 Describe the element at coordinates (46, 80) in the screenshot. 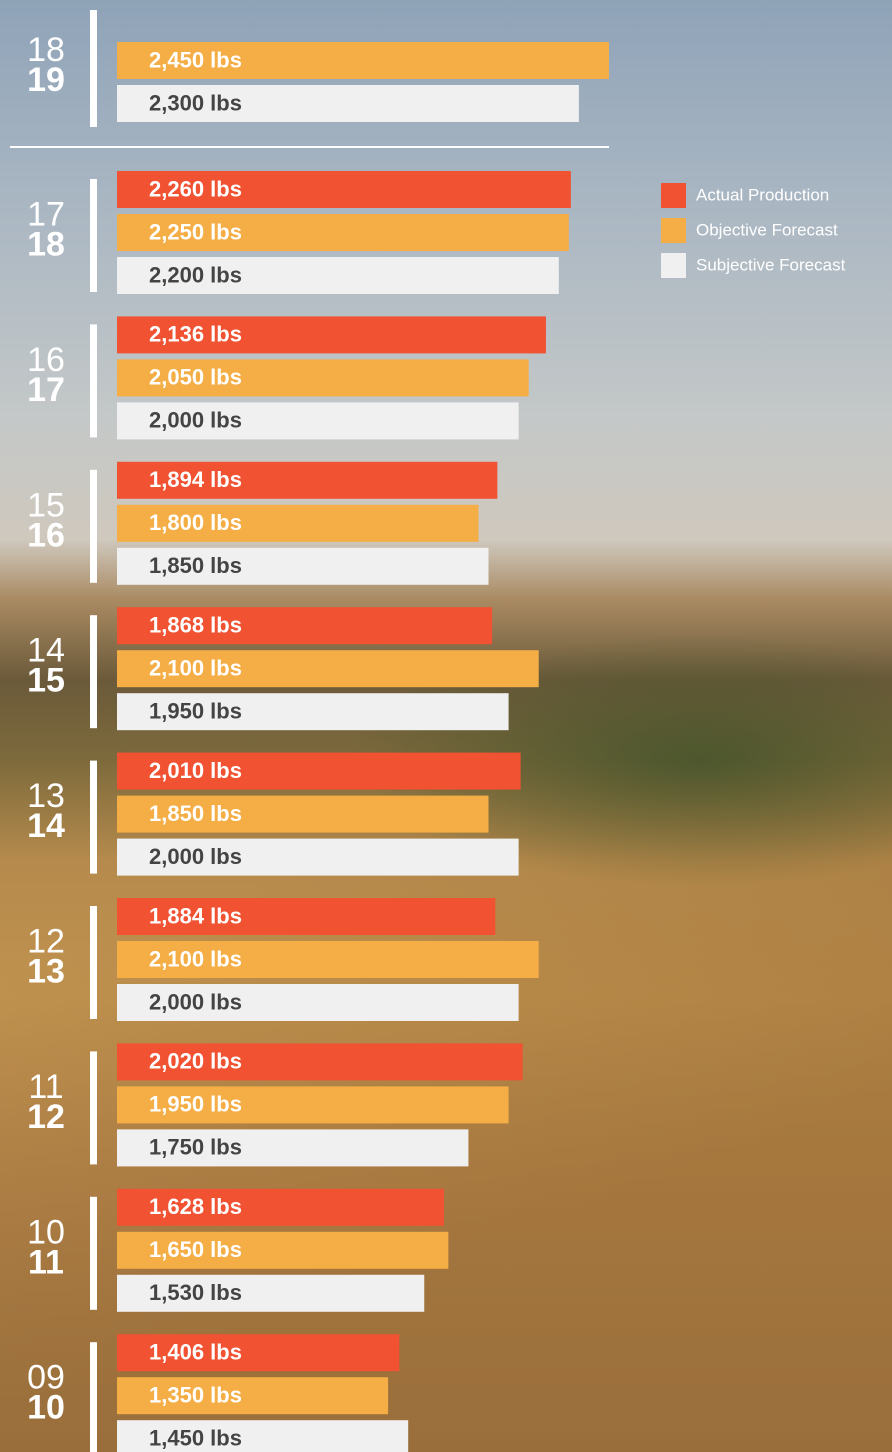

I see `category-bottom: 19` at that location.